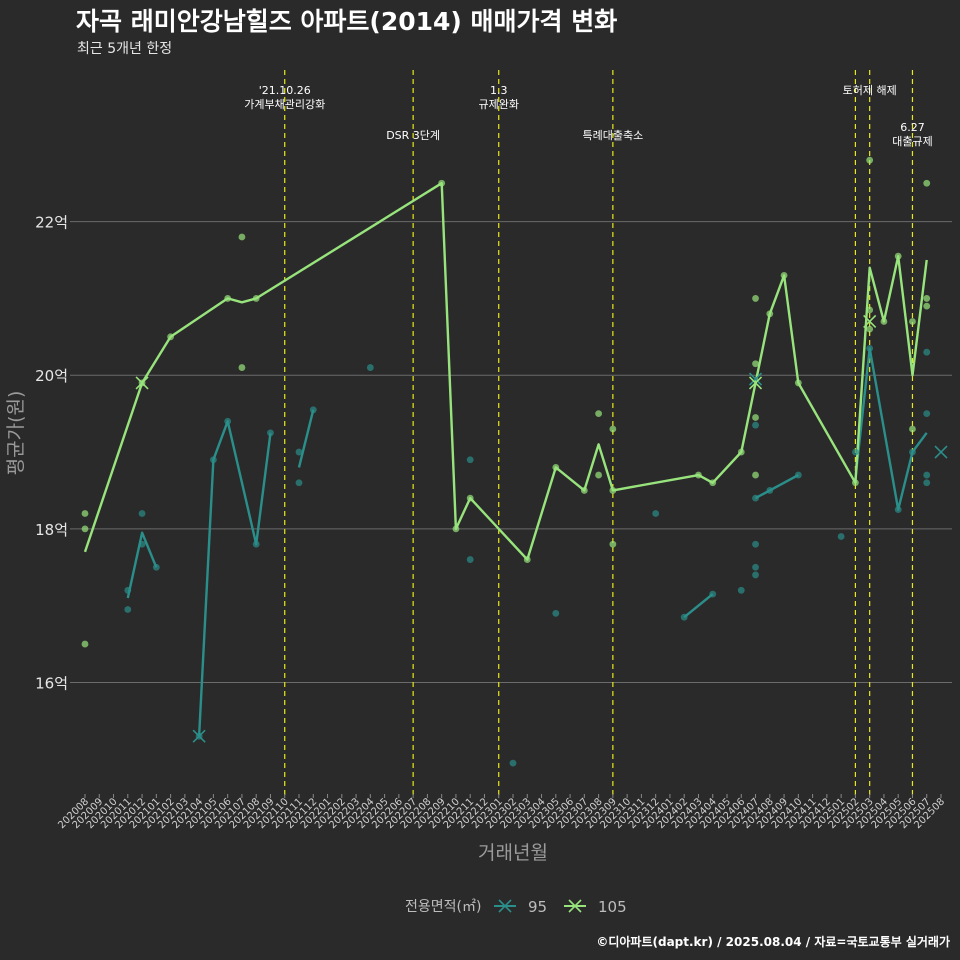 This screenshot has width=960, height=960. What do you see at coordinates (347, 21) in the screenshot?
I see `chart-title: 자곡 래미안강남힐즈 아파트(2014) 매매가격 변화` at bounding box center [347, 21].